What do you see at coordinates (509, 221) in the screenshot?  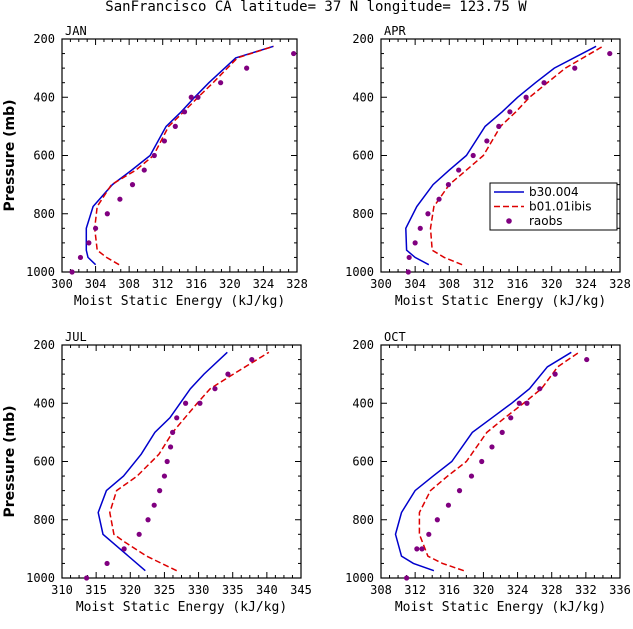 I see `legend-swatch-dot` at bounding box center [509, 221].